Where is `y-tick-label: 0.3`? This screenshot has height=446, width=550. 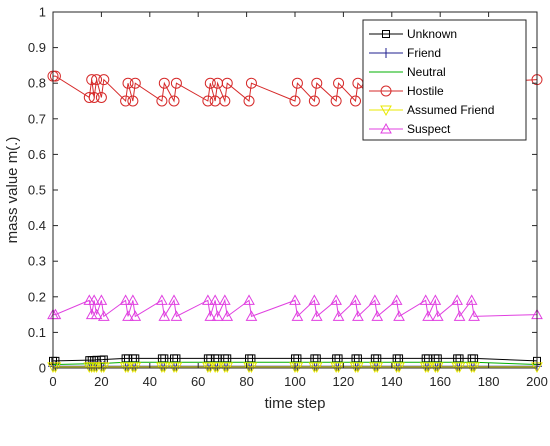
y-tick-label: 0.3 is located at coordinates (37, 261).